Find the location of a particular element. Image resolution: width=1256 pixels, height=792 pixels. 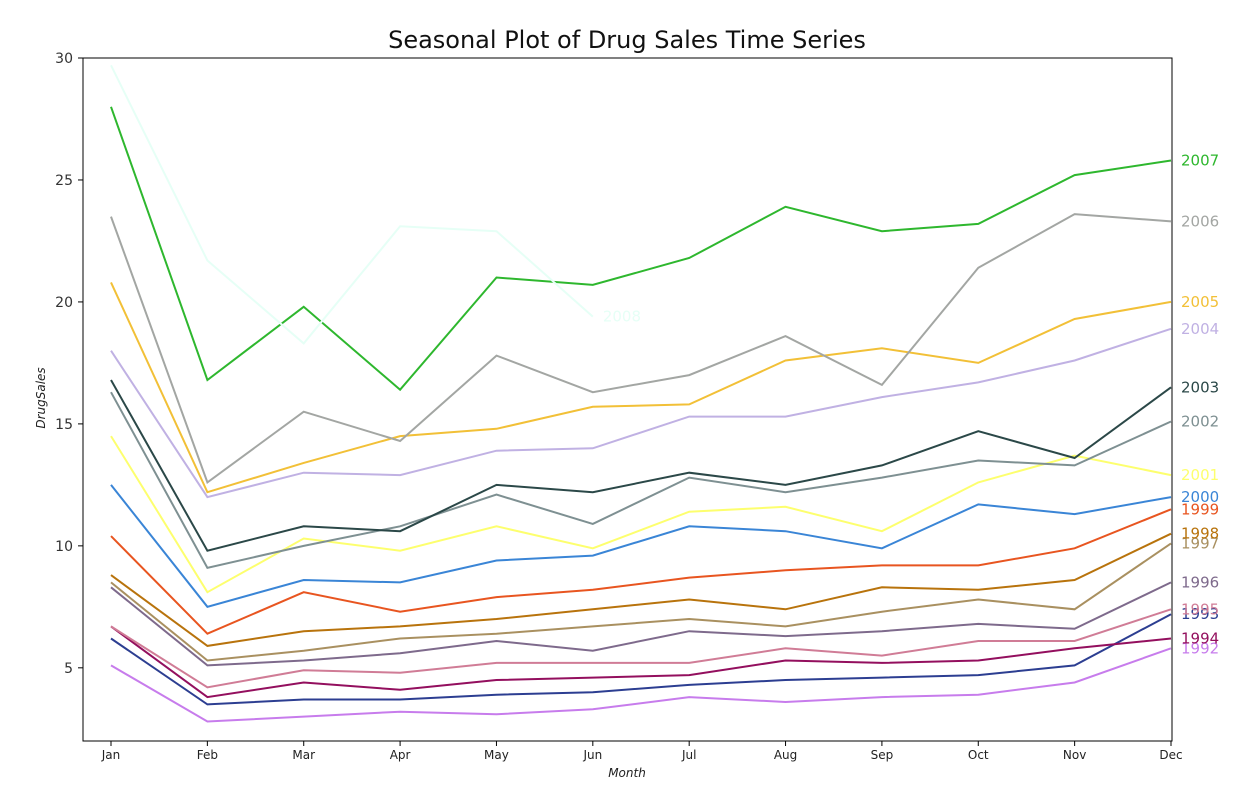

series-line-2008 is located at coordinates (352, 204).